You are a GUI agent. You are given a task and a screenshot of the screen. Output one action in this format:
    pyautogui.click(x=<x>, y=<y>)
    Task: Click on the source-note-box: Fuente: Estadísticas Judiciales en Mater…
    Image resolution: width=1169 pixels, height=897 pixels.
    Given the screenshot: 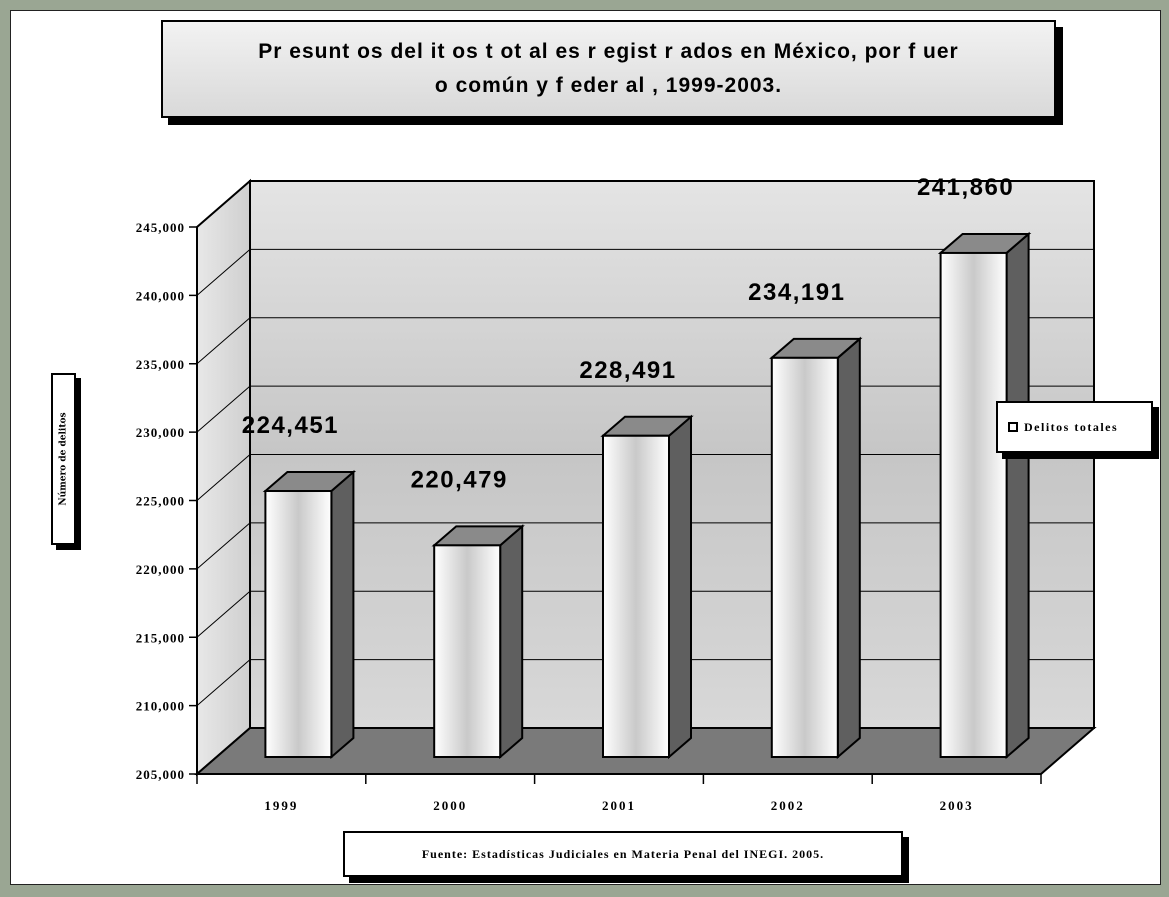 What is the action you would take?
    pyautogui.click(x=623, y=854)
    